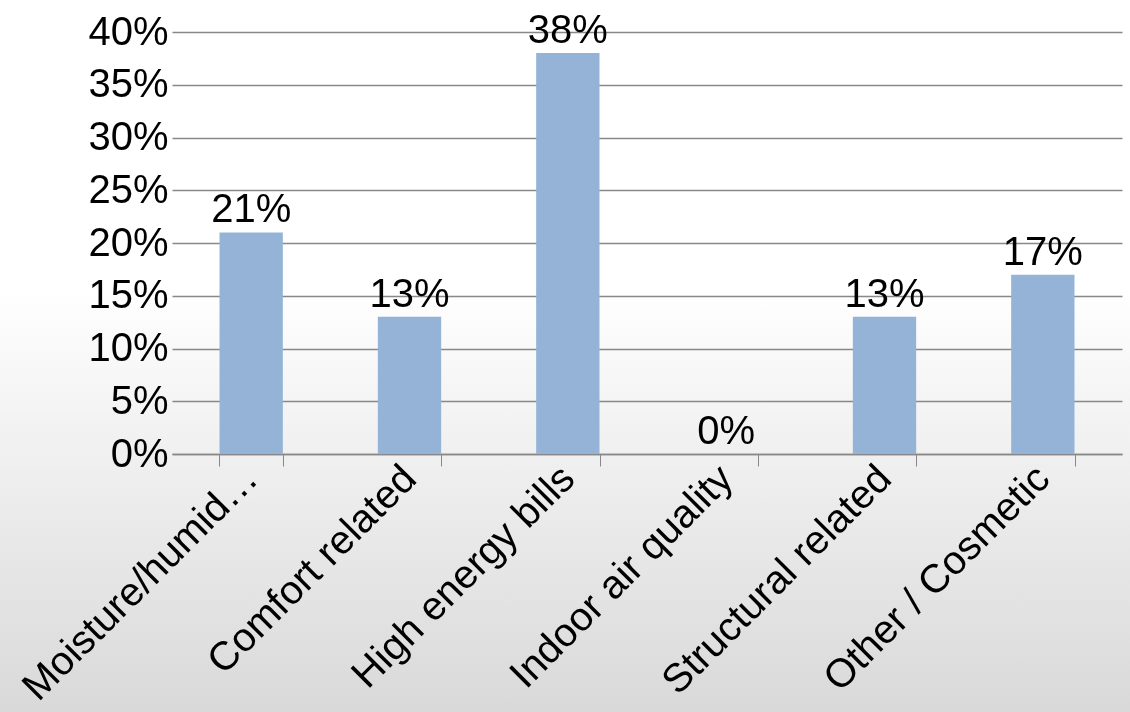 Image resolution: width=1130 pixels, height=712 pixels. I want to click on y-tick-label: 40%, so click(128, 30).